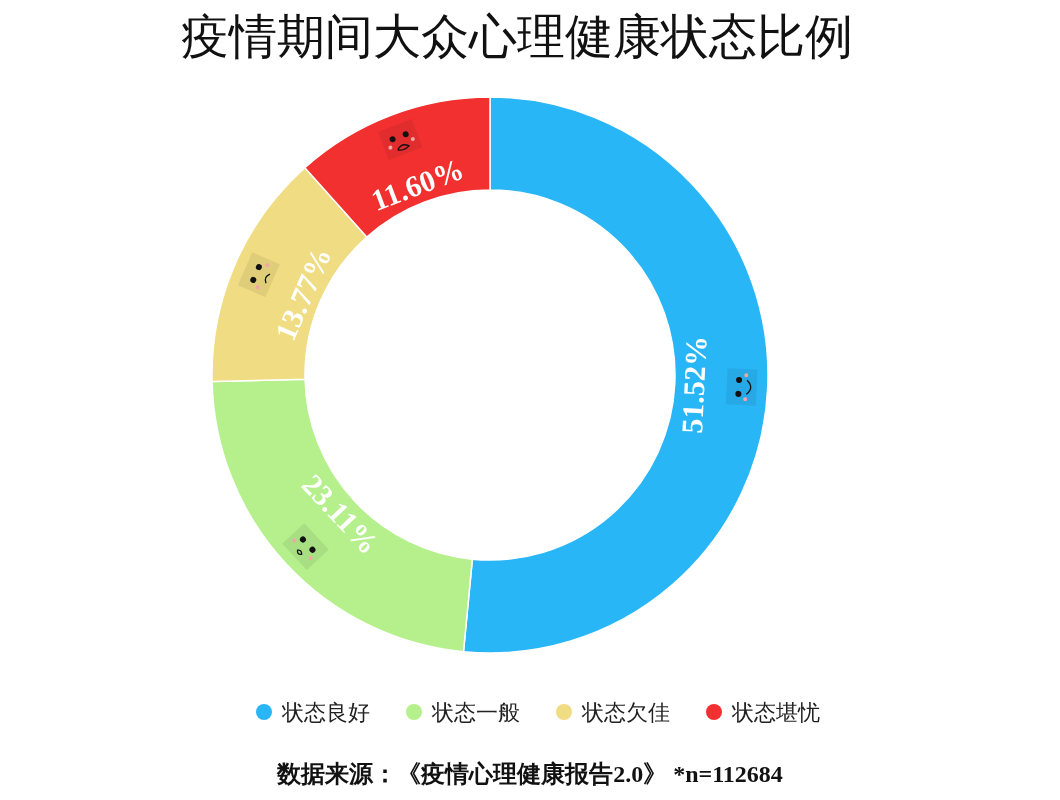 This screenshot has height=800, width=1060. What do you see at coordinates (775, 712) in the screenshot?
I see `legend-label: 状态堪忧` at bounding box center [775, 712].